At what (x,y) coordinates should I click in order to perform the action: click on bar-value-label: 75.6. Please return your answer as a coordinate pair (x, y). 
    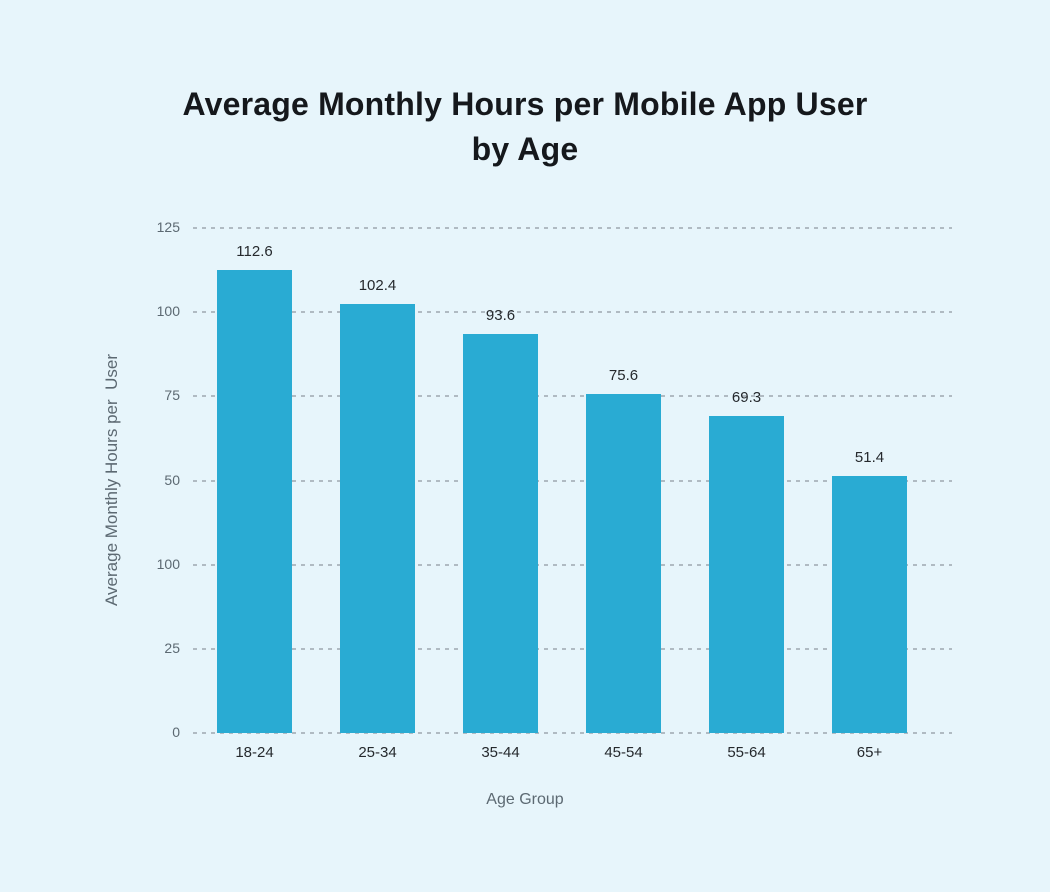
    Looking at the image, I should click on (623, 376).